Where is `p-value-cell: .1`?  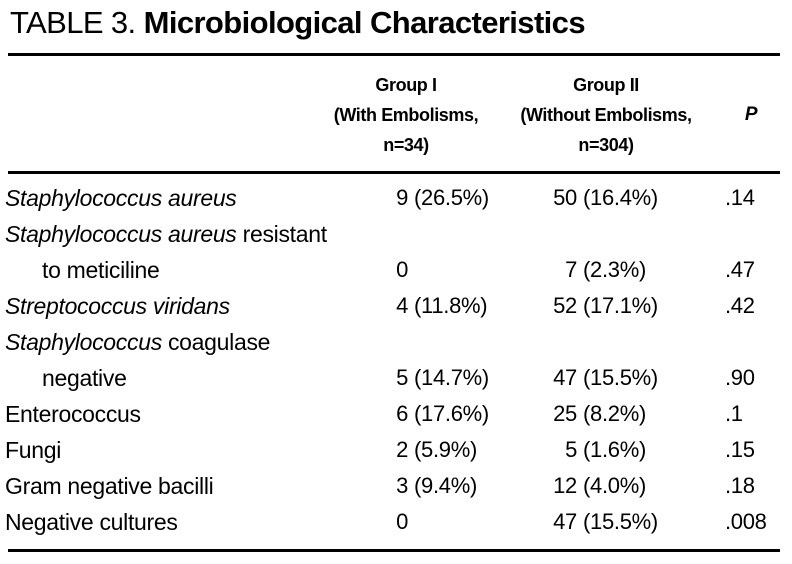 p-value-cell: .1 is located at coordinates (734, 413).